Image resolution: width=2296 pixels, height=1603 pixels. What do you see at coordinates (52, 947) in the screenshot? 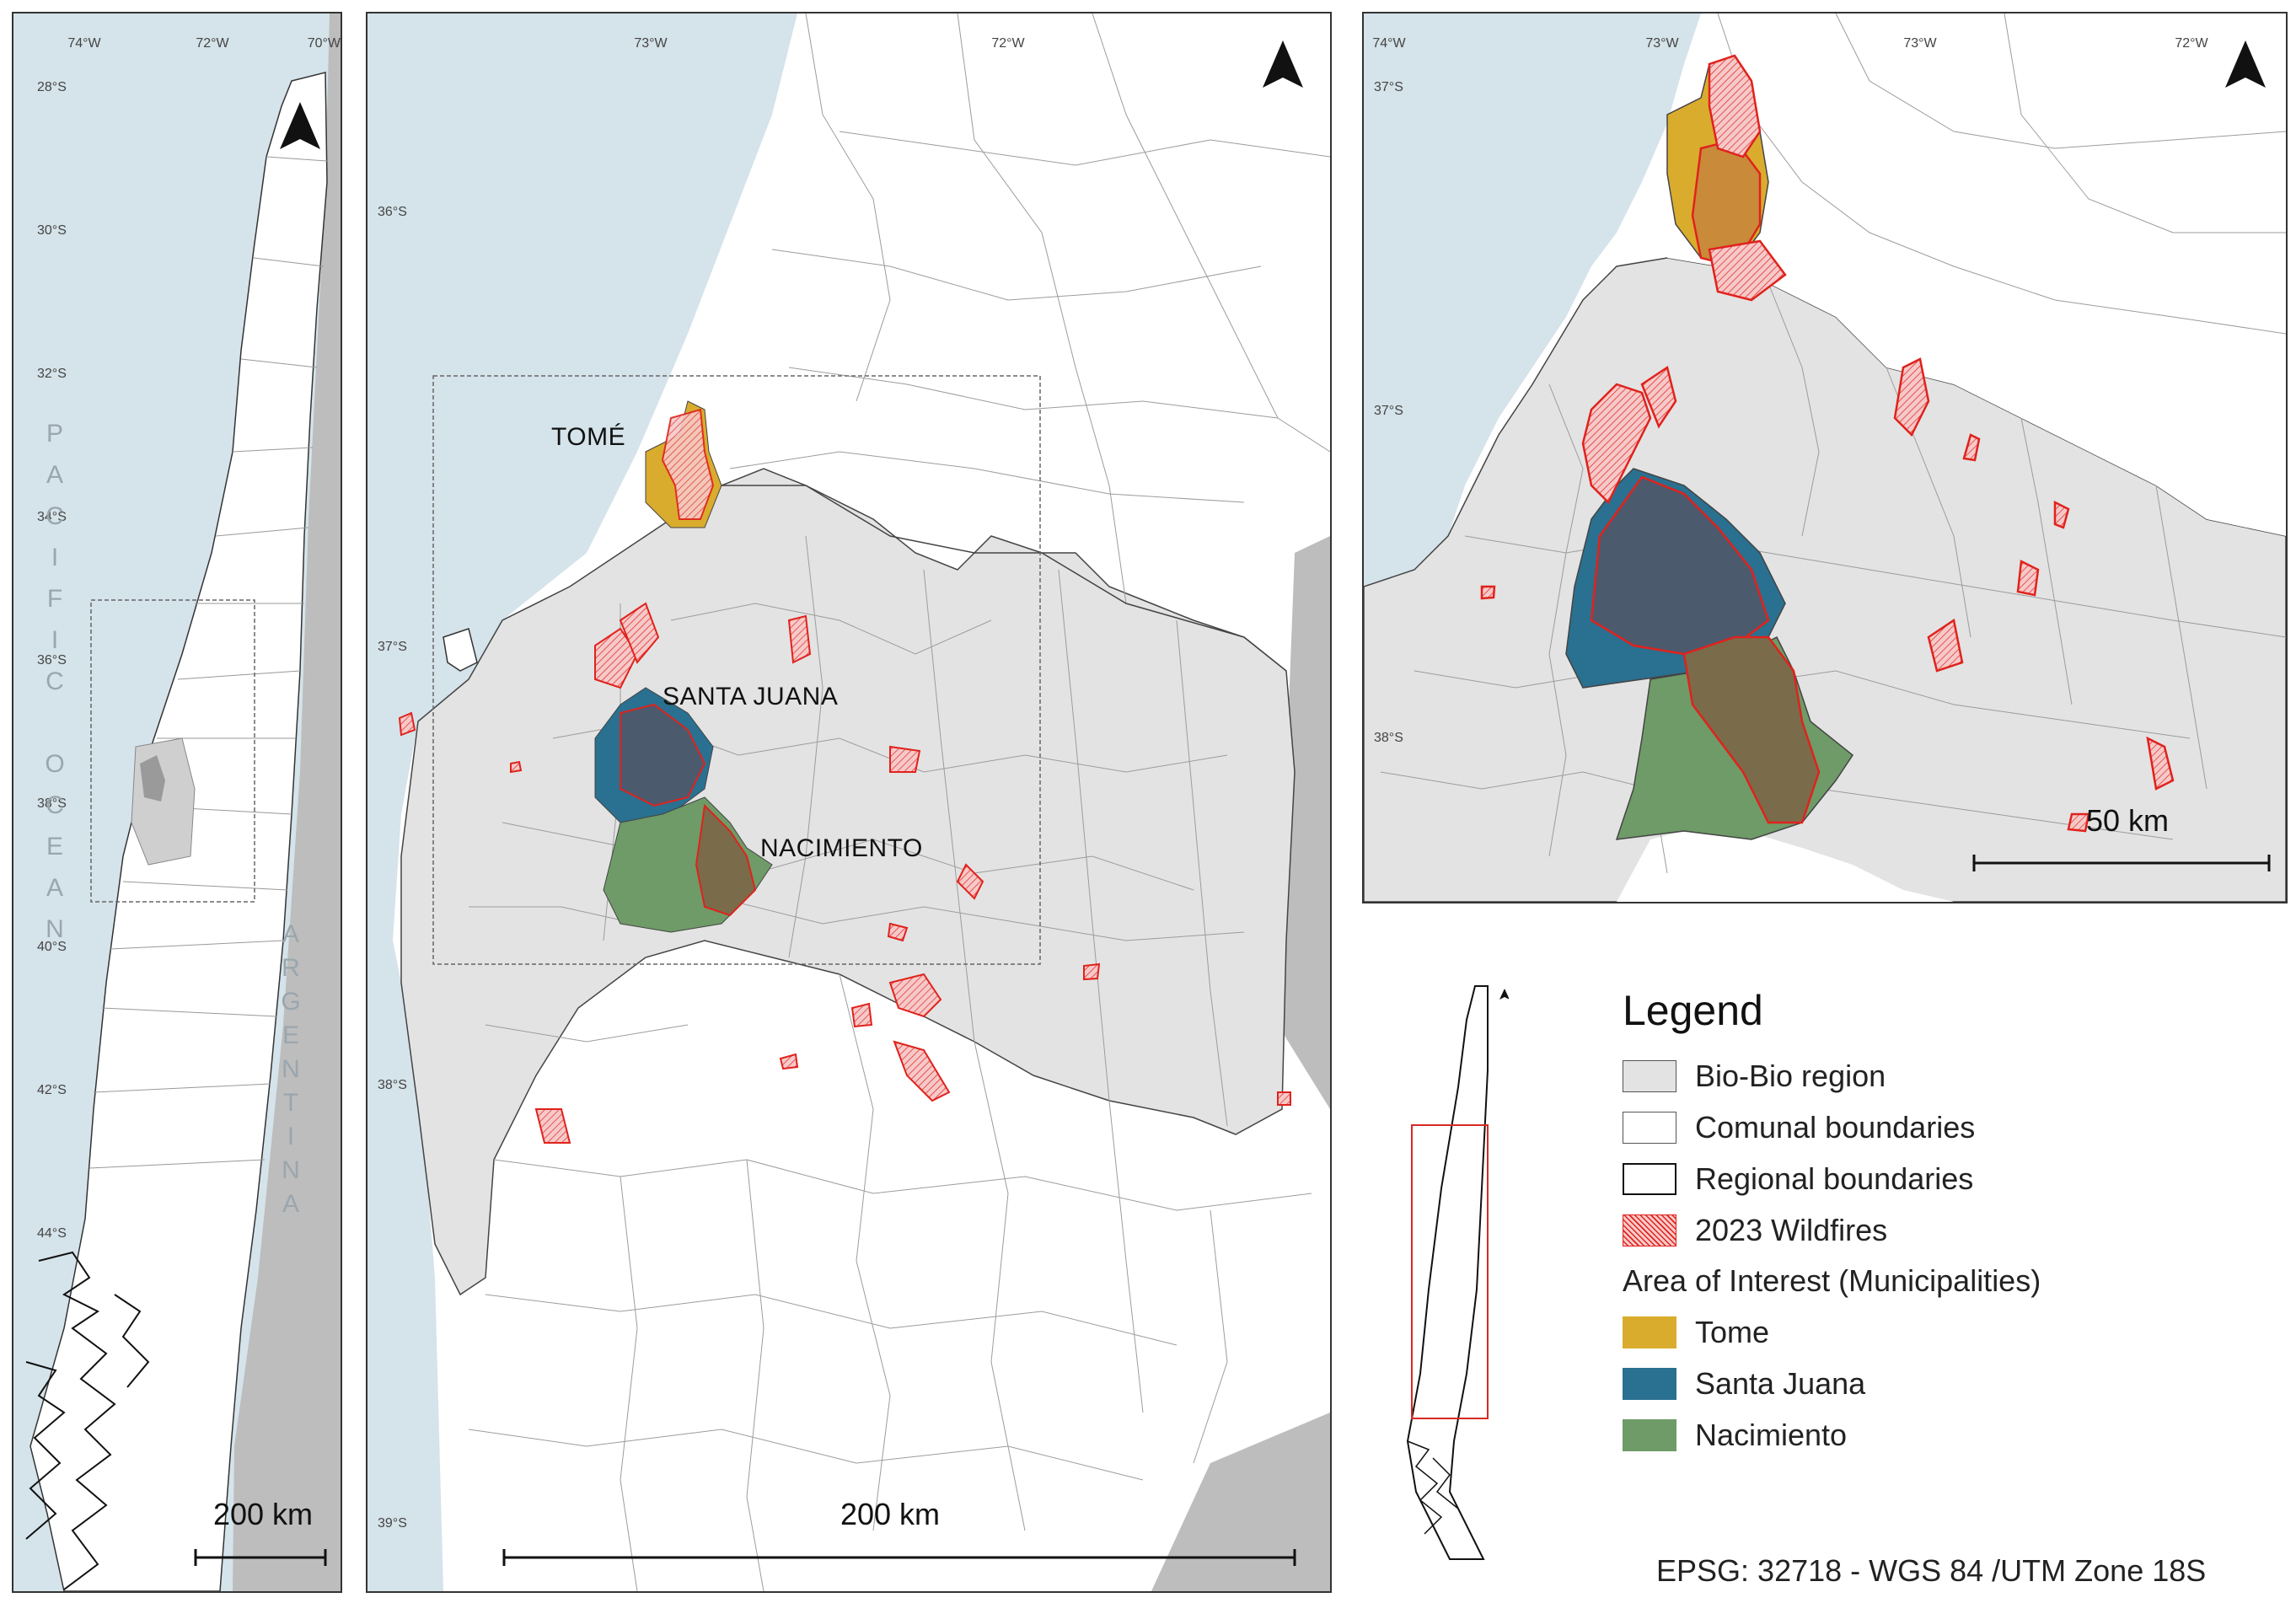
I see `lat-label: 40°S` at bounding box center [52, 947].